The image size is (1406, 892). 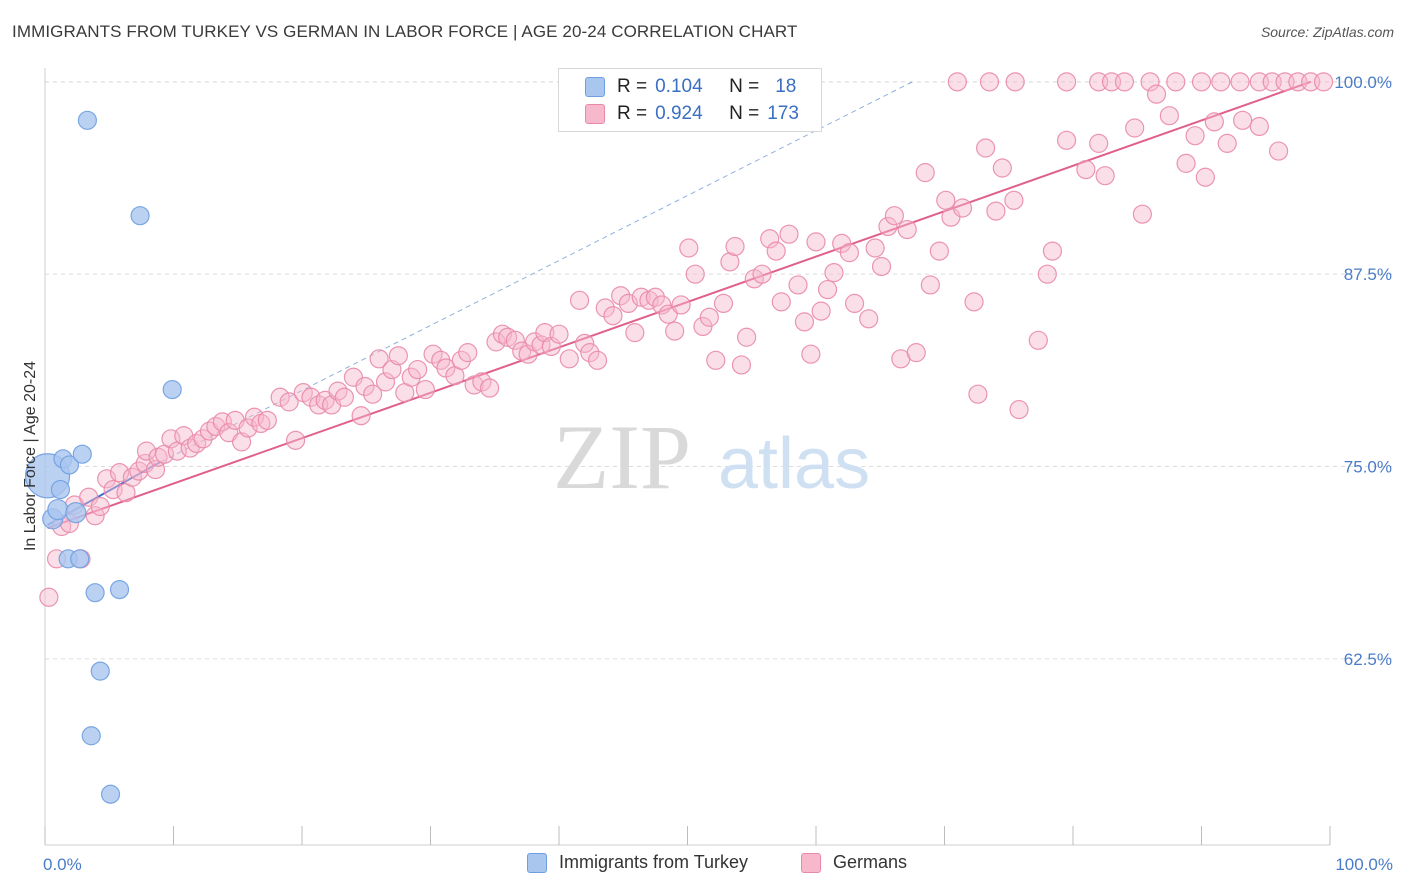 I want to click on legend-row-turkey: R = 0.104 N = 18, so click(x=677, y=87).